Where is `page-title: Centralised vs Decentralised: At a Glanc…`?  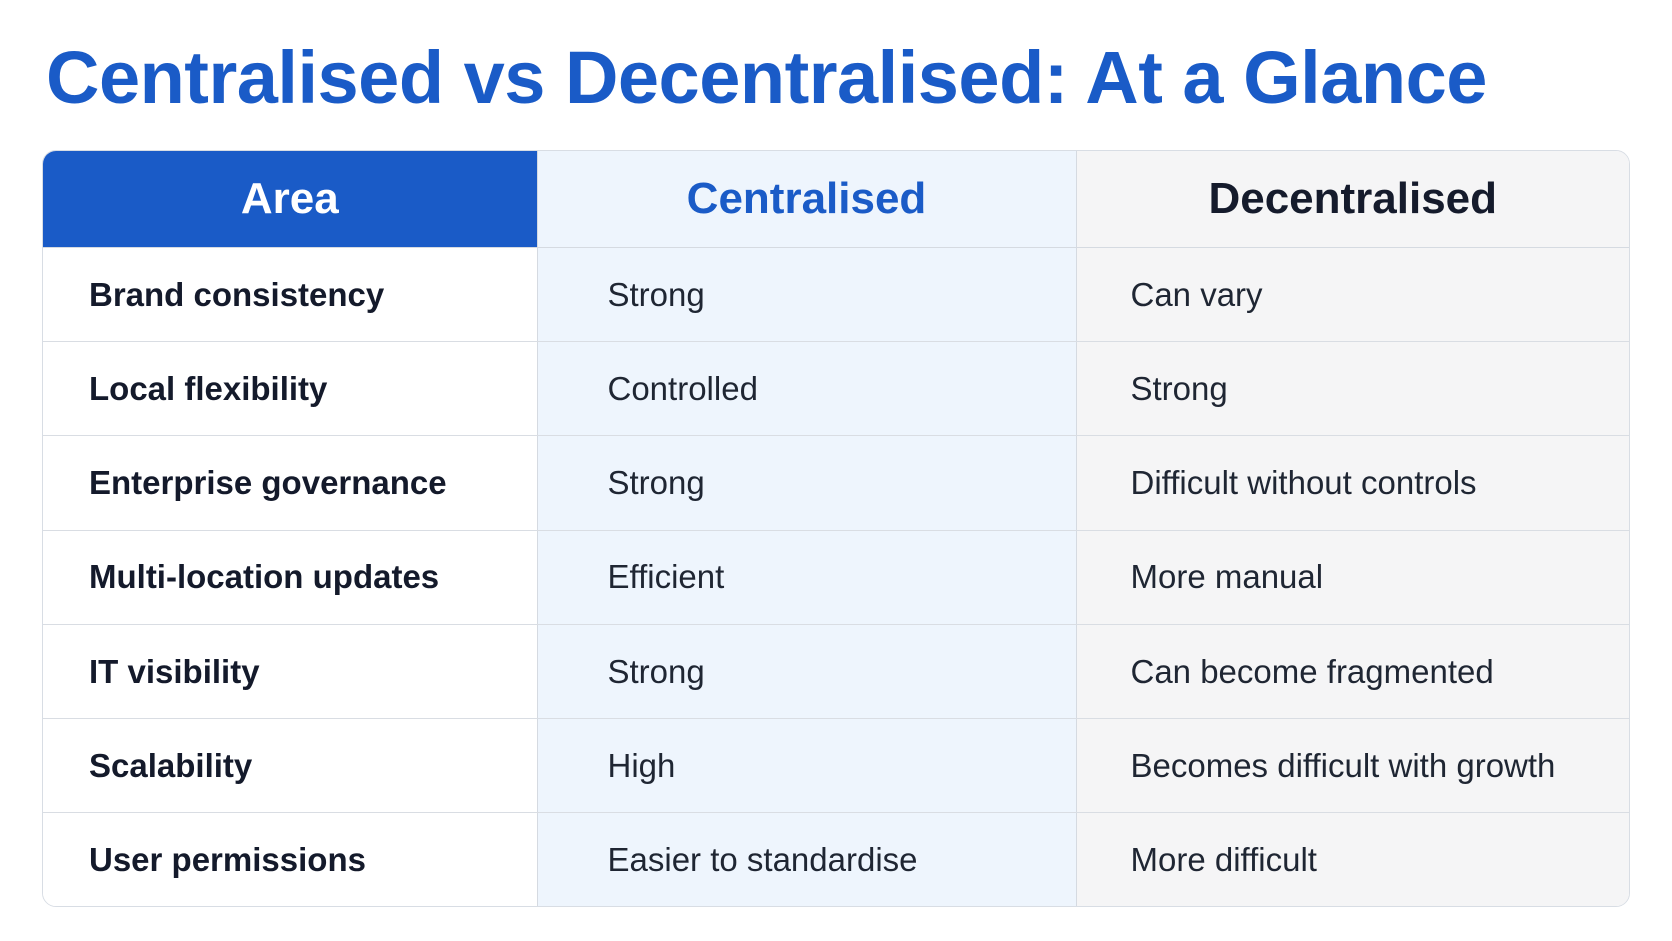 page-title: Centralised vs Decentralised: At a Glanc… is located at coordinates (766, 77).